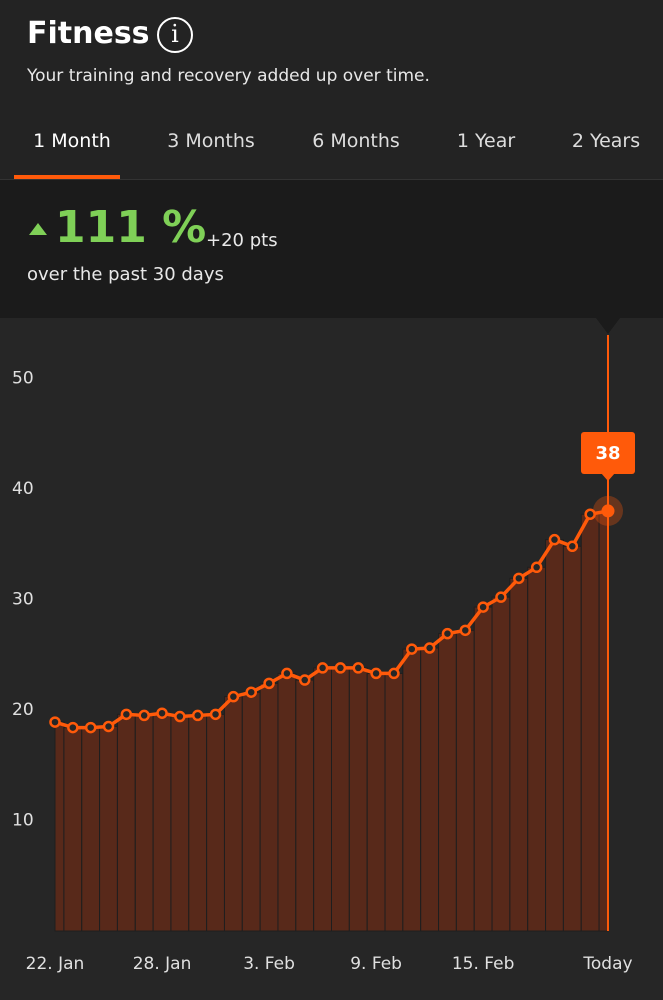 This screenshot has height=1000, width=663. What do you see at coordinates (38, 229) in the screenshot?
I see `up-arrow` at bounding box center [38, 229].